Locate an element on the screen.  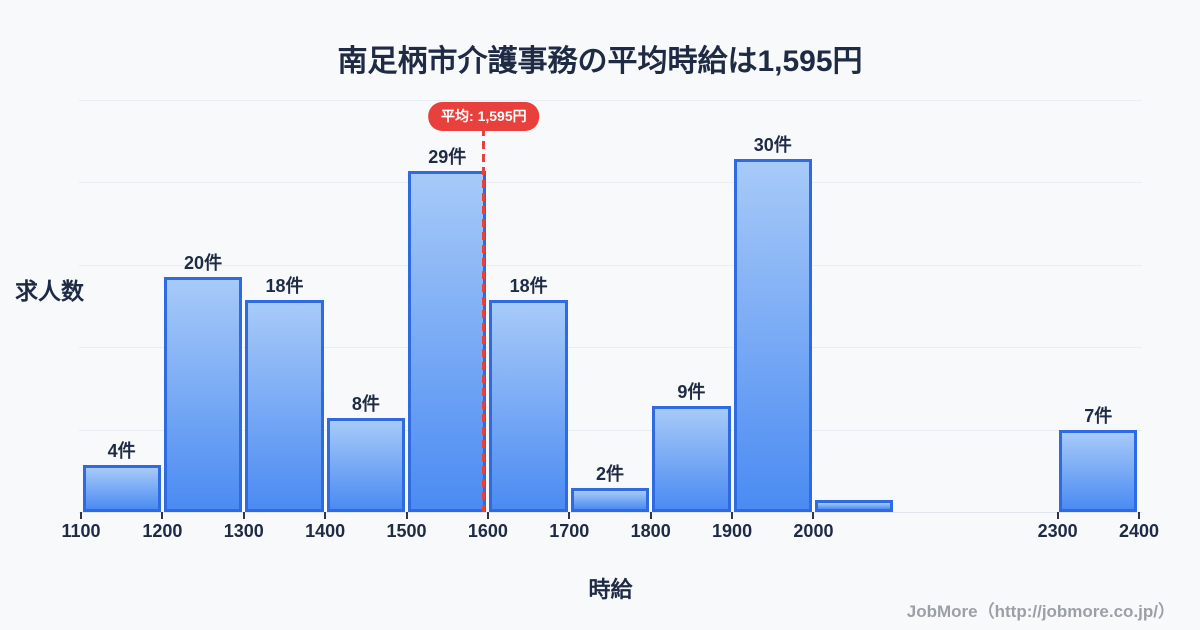
x-tick-label: 2400 is located at coordinates (1139, 531).